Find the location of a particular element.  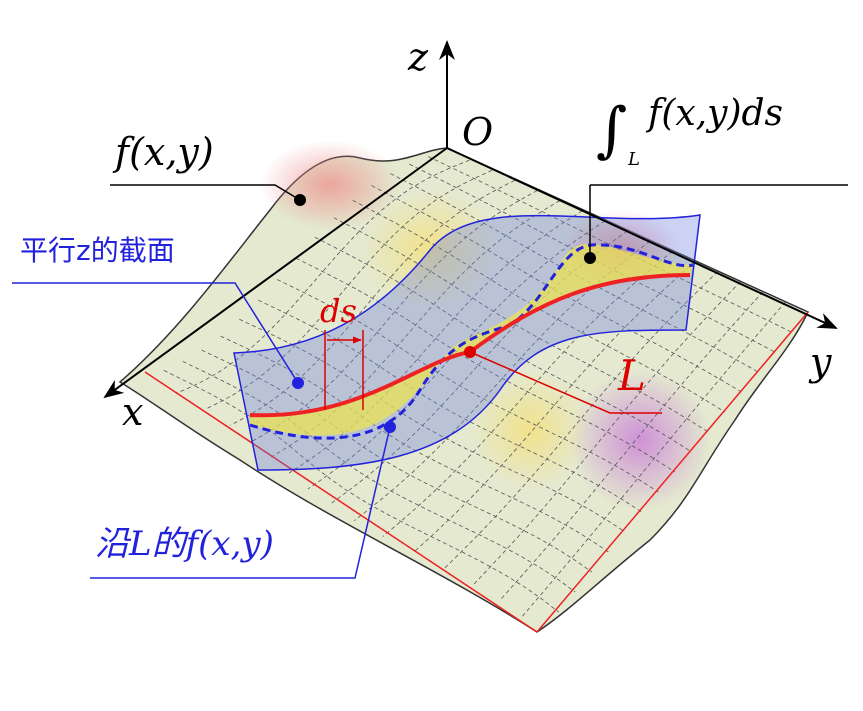

integral-subscript: L is located at coordinates (633, 159).